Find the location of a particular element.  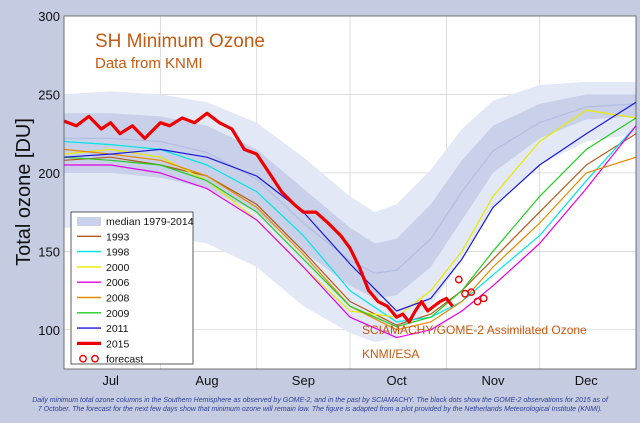

legend-box is located at coordinates (132, 288).